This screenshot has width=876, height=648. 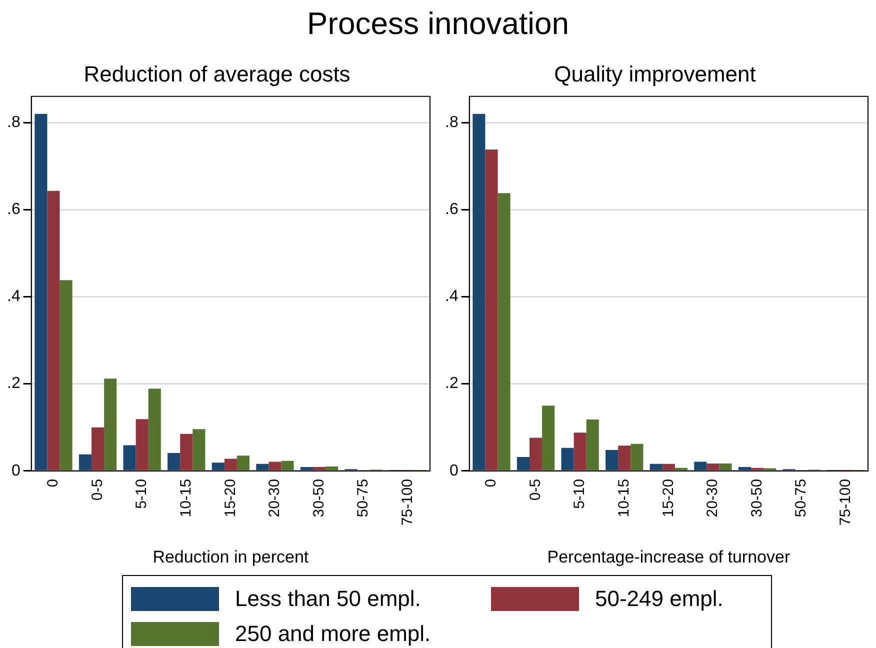 What do you see at coordinates (659, 599) in the screenshot?
I see `legend-label: 50-249 empl.` at bounding box center [659, 599].